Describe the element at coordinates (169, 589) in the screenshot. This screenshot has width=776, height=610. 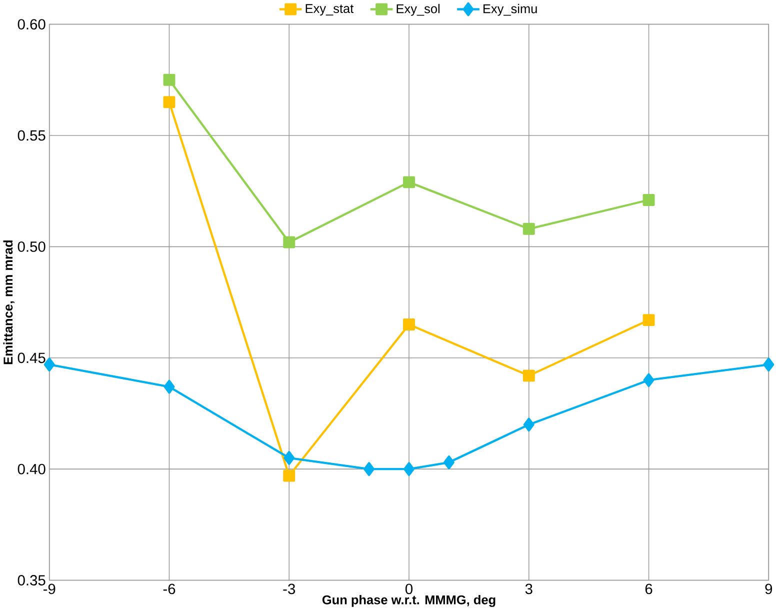
I see `x-tick-label: -6` at that location.